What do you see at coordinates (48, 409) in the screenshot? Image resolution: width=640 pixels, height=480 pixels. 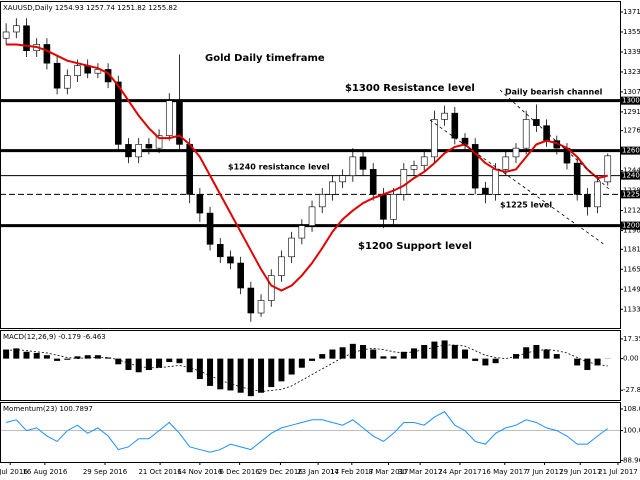 I see `panel-title: Momentum(23) 100.7897` at bounding box center [48, 409].